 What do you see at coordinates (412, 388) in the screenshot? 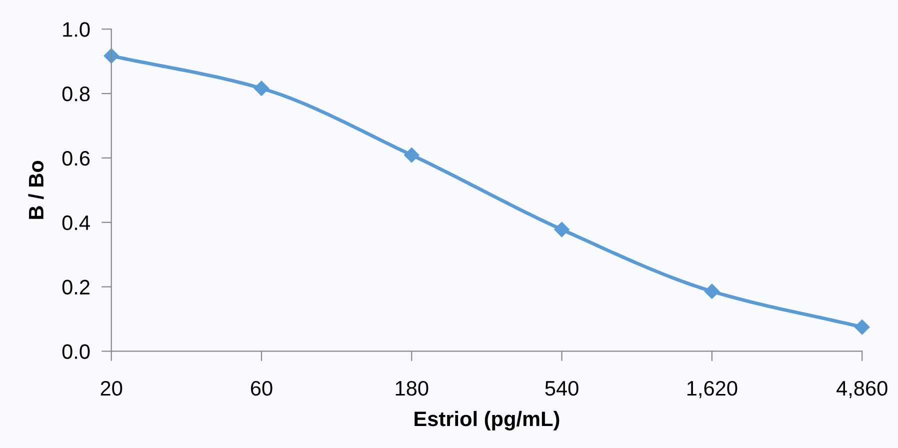
I see `x-tick-label: 180` at bounding box center [412, 388].